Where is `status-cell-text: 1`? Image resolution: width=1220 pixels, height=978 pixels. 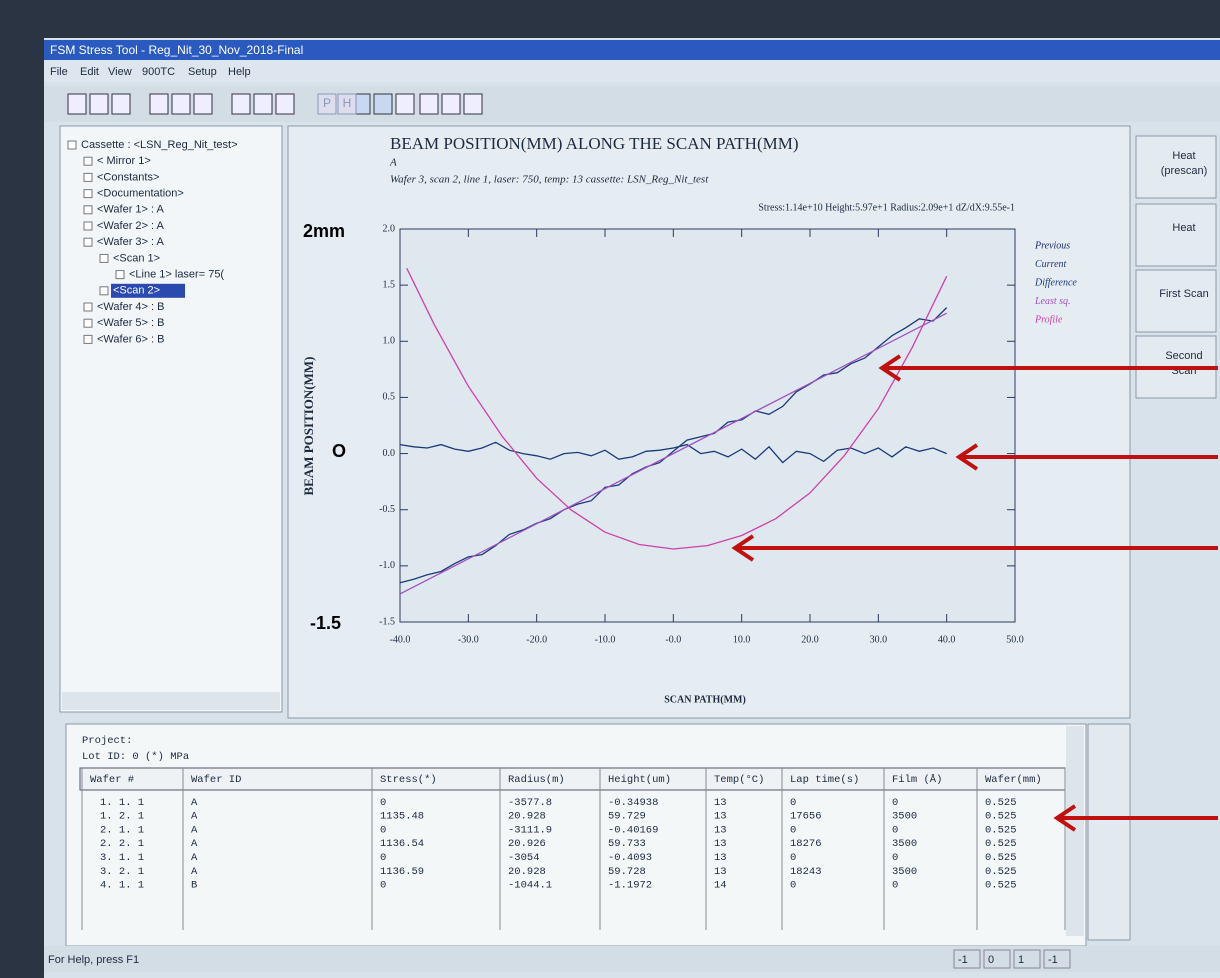
status-cell-text: 1 is located at coordinates (1021, 960).